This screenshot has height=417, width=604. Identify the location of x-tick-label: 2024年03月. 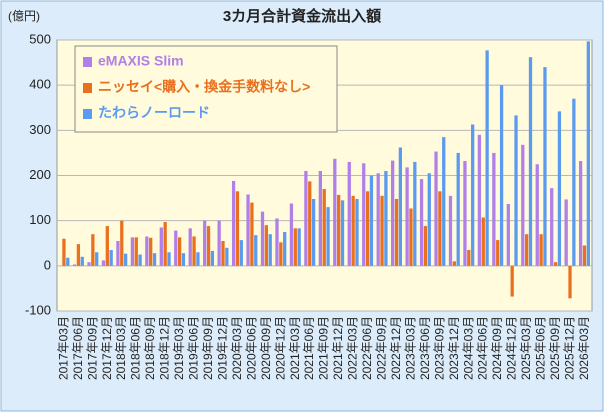
(468, 348).